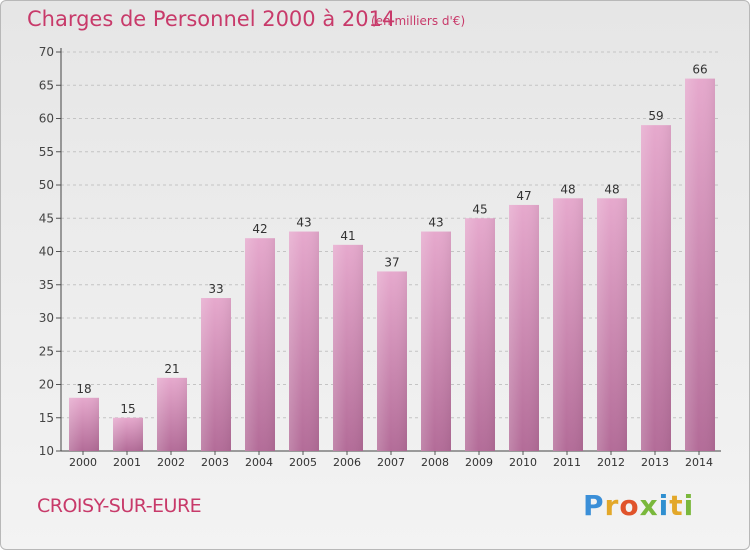  I want to click on bar-value-label: 37, so click(391, 262).